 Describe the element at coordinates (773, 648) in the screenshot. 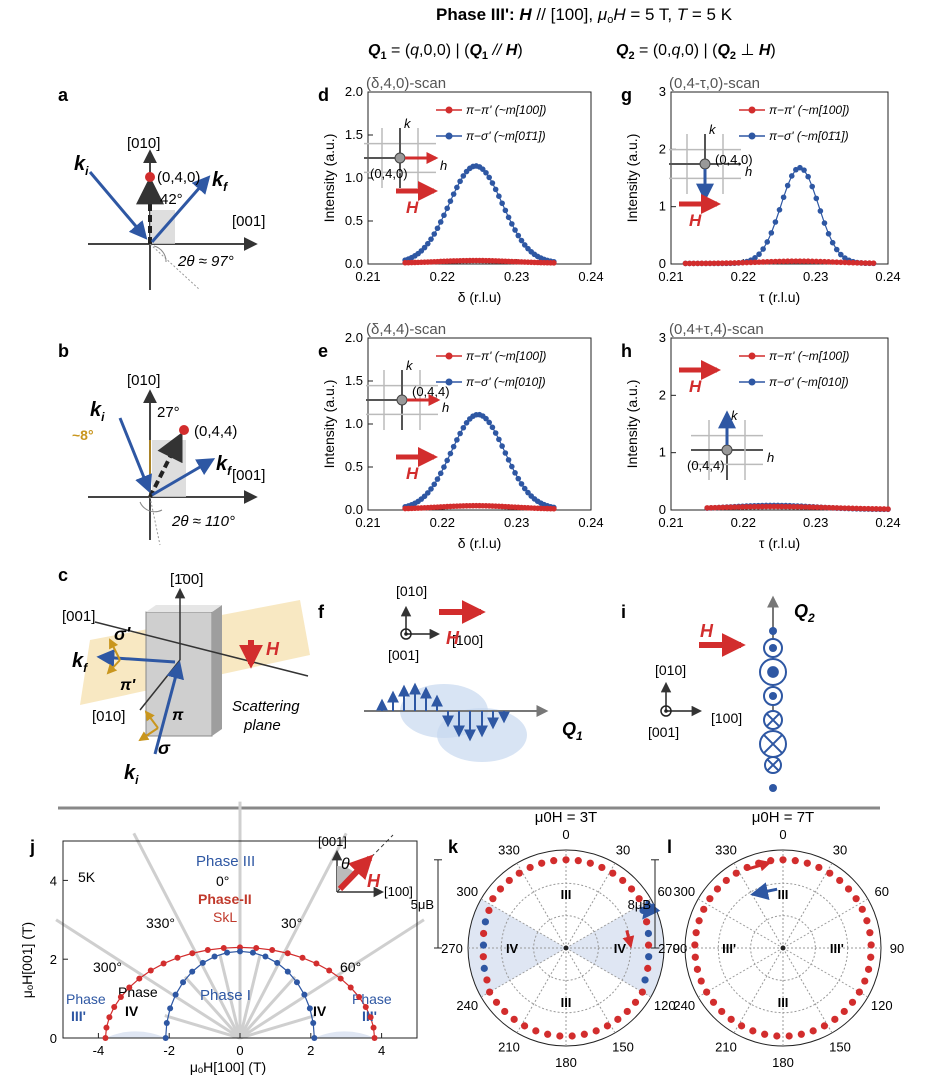

I see `spin-out-dot` at that location.